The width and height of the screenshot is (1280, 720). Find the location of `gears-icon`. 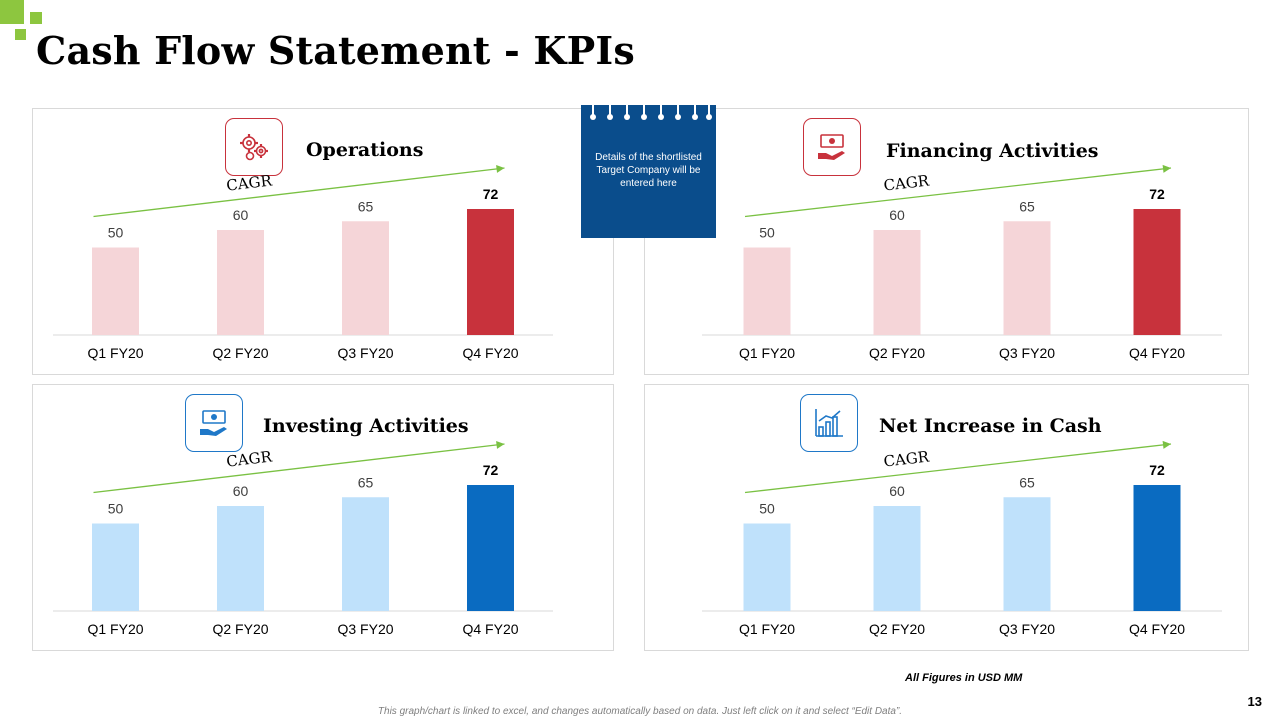

gears-icon is located at coordinates (254, 147).